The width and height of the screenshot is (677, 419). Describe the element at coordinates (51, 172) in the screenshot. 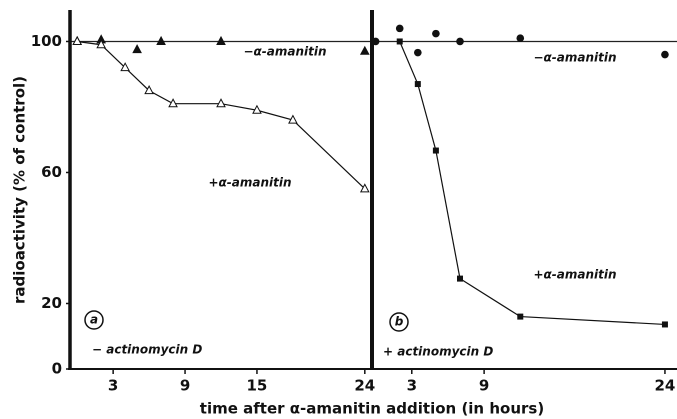

I see `y-tick-label: 60` at that location.